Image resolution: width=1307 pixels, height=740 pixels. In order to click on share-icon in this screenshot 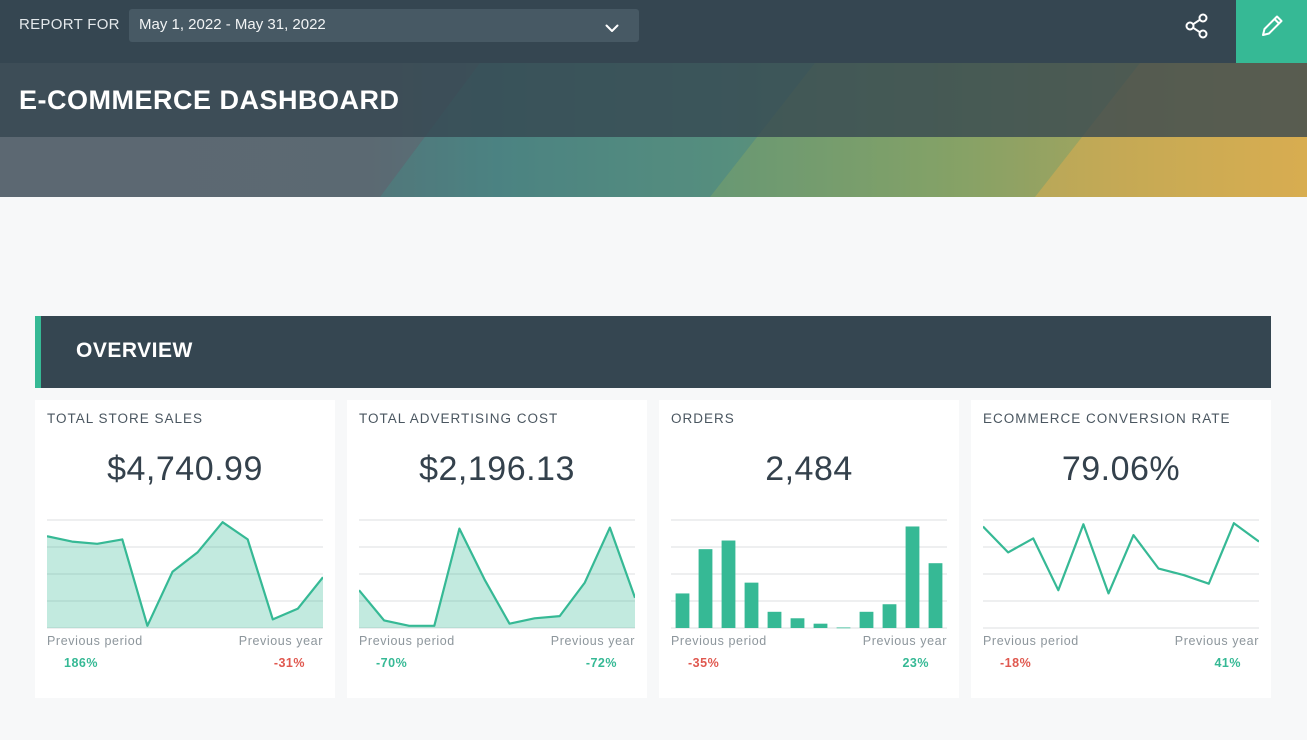, I will do `click(1197, 28)`.